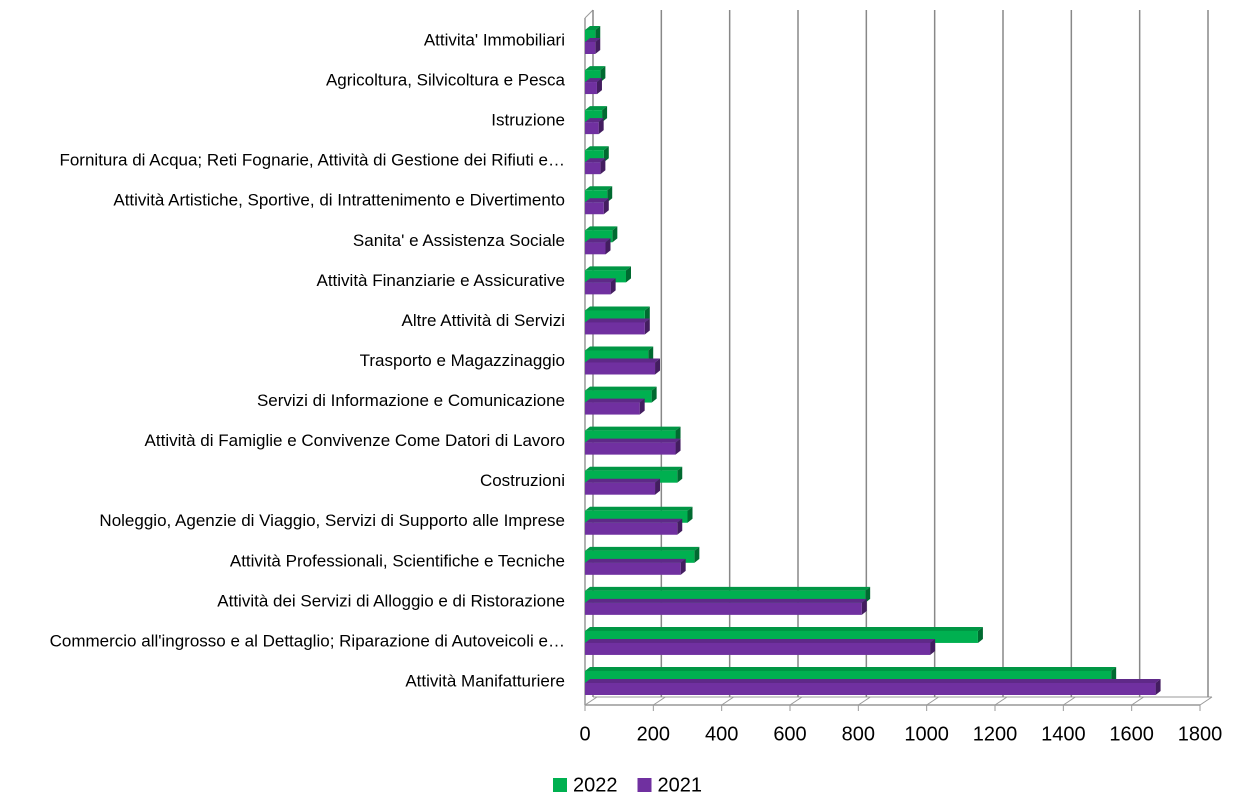  Describe the element at coordinates (584, 734) in the screenshot. I see `x-tick-label: 0` at that location.